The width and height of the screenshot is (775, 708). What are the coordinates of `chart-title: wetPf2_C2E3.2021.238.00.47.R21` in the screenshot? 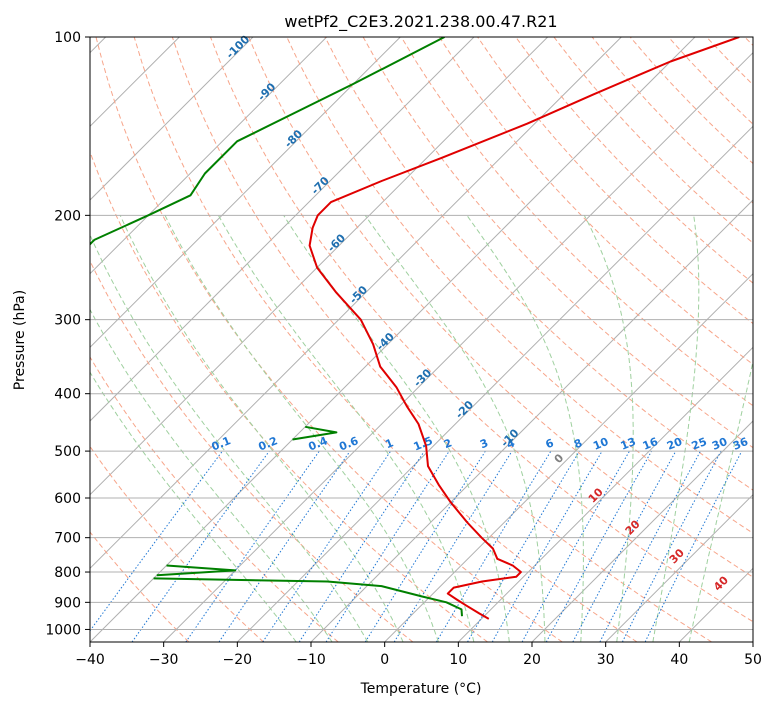 It's located at (420, 22).